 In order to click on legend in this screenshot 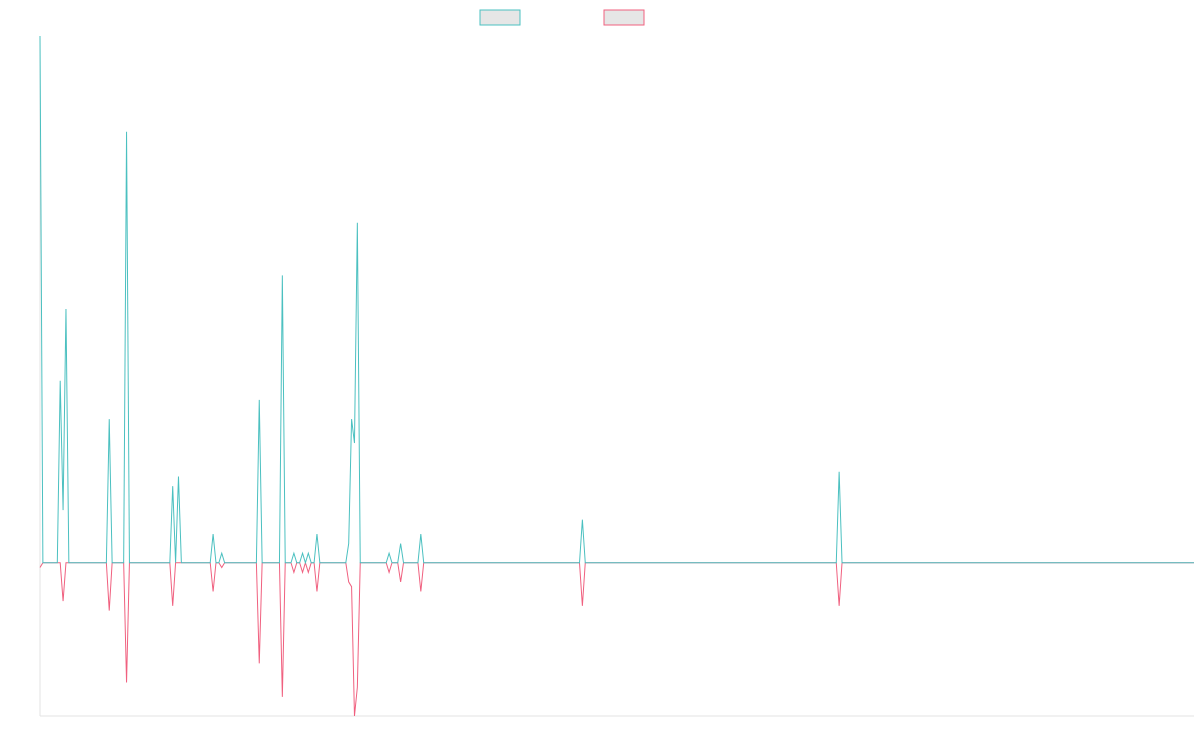, I will do `click(562, 17)`.